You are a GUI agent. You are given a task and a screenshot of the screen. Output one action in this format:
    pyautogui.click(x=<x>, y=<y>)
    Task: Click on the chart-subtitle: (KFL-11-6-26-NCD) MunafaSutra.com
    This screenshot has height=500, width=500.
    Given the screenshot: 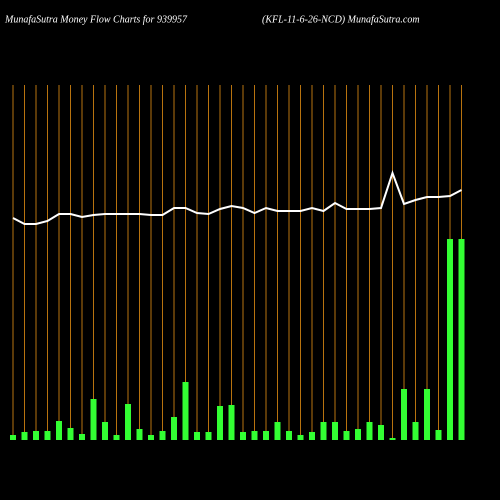 What is the action you would take?
    pyautogui.click(x=341, y=19)
    